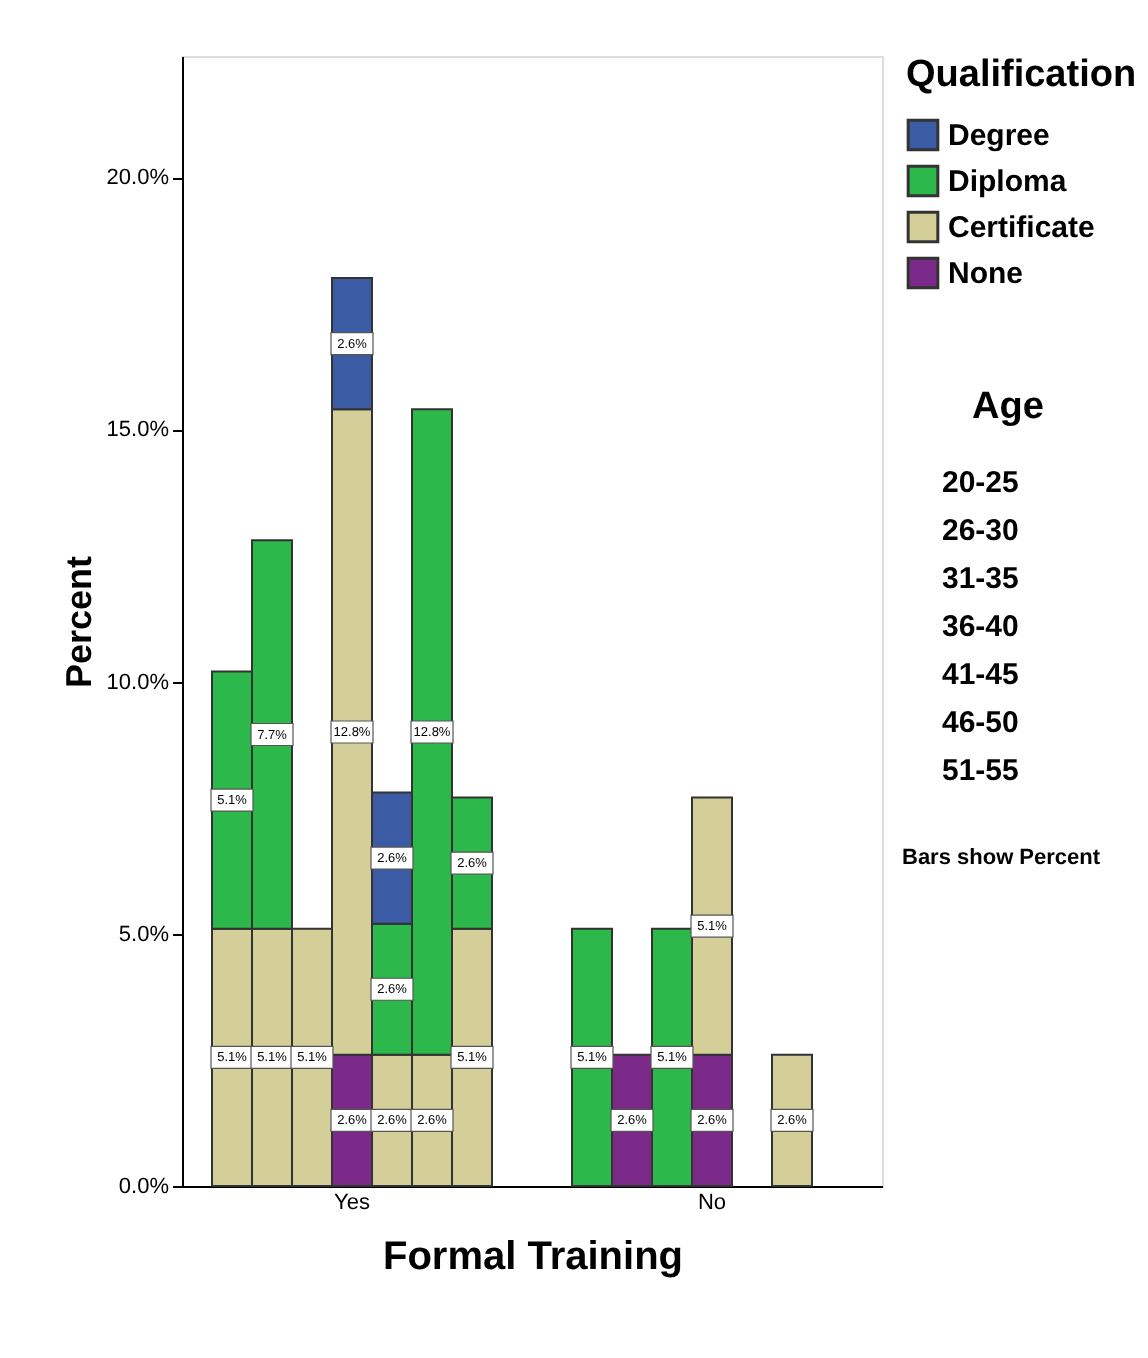 This screenshot has width=1148, height=1358. Describe the element at coordinates (1008, 407) in the screenshot. I see `text: Age` at that location.